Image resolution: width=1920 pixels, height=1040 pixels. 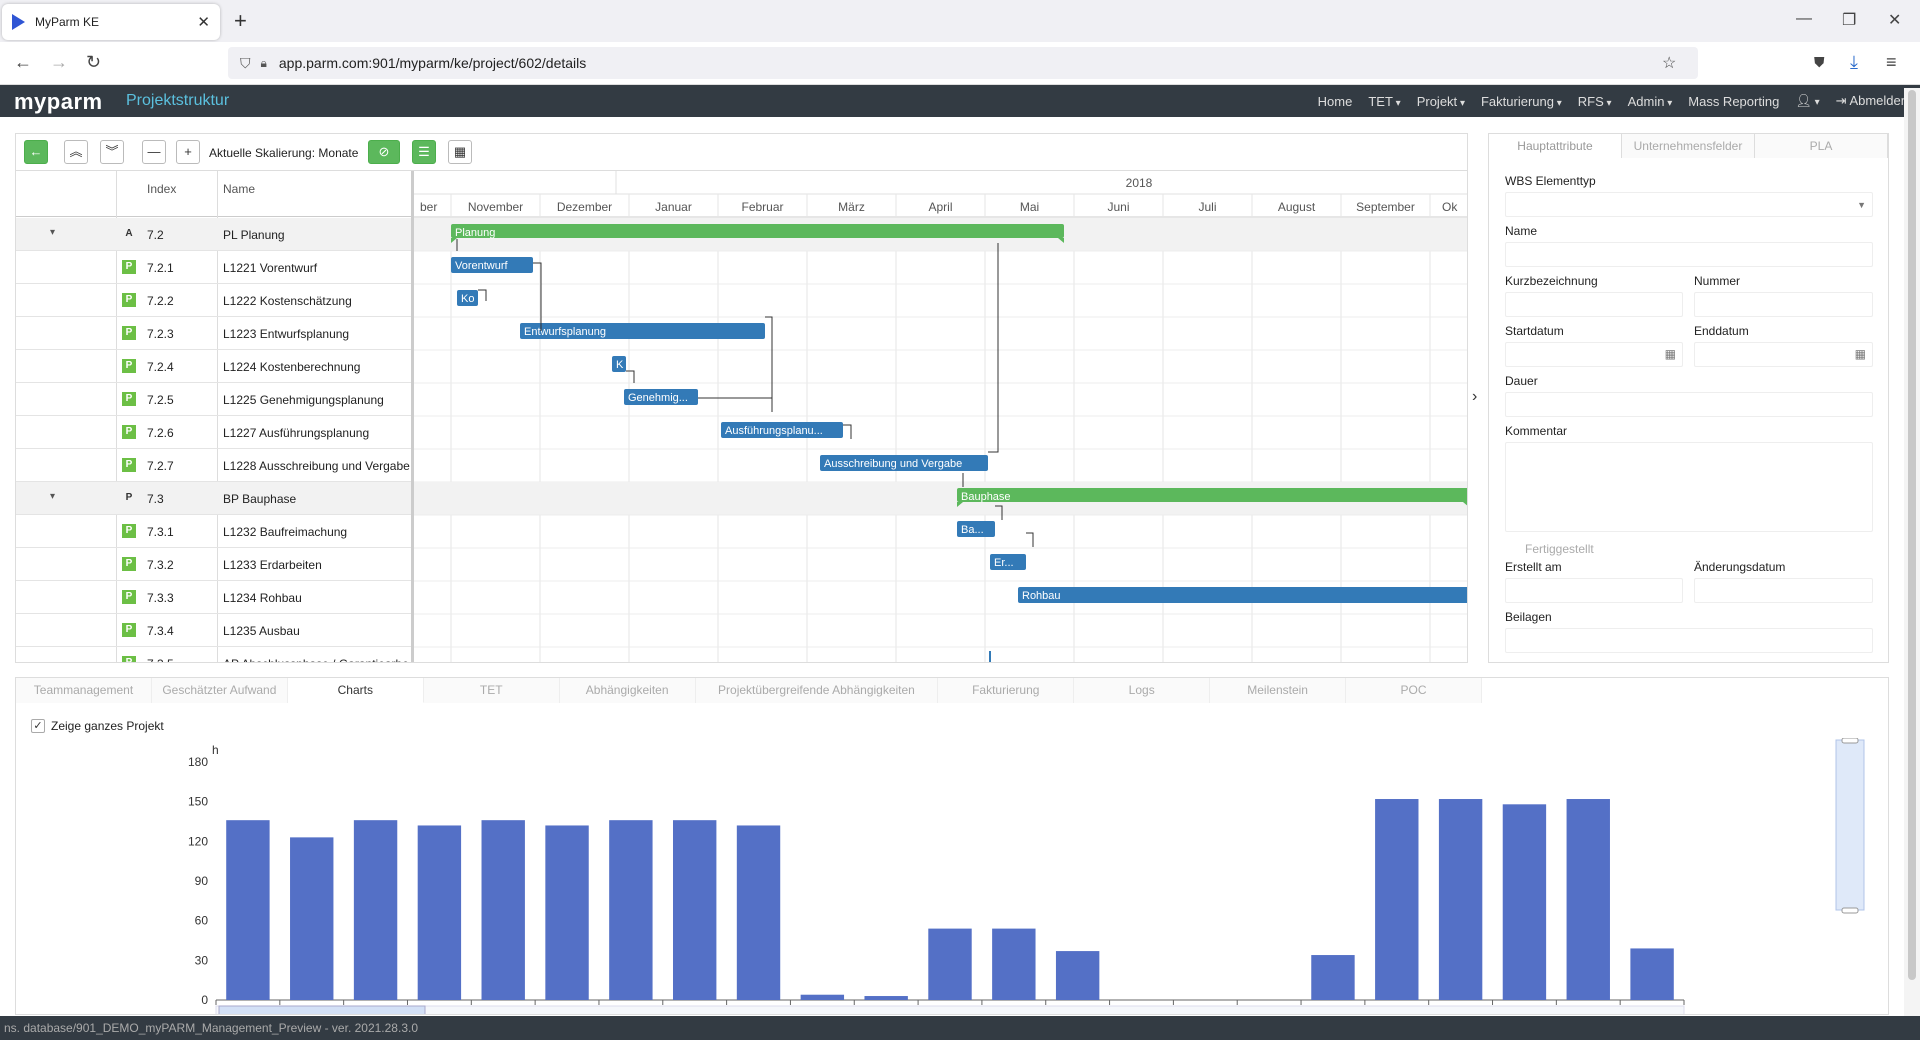 What do you see at coordinates (1559, 549) in the screenshot?
I see `done-checkbox: Fertiggestellt` at bounding box center [1559, 549].